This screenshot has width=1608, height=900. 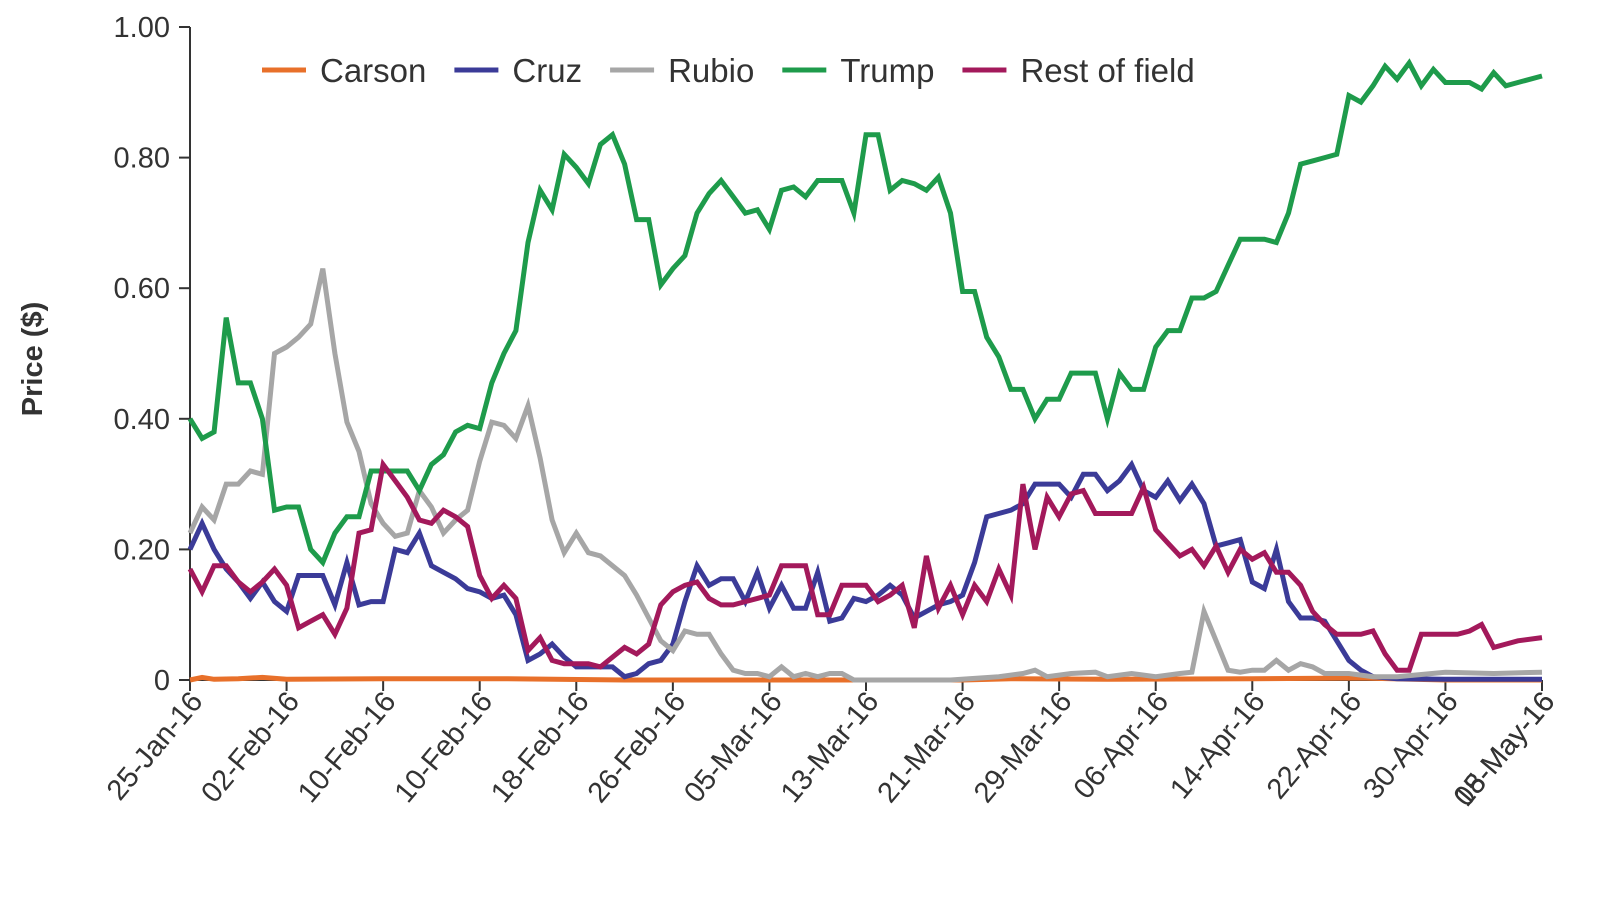 I want to click on x-tick-label: 26-Feb-16, so click(x=637, y=747).